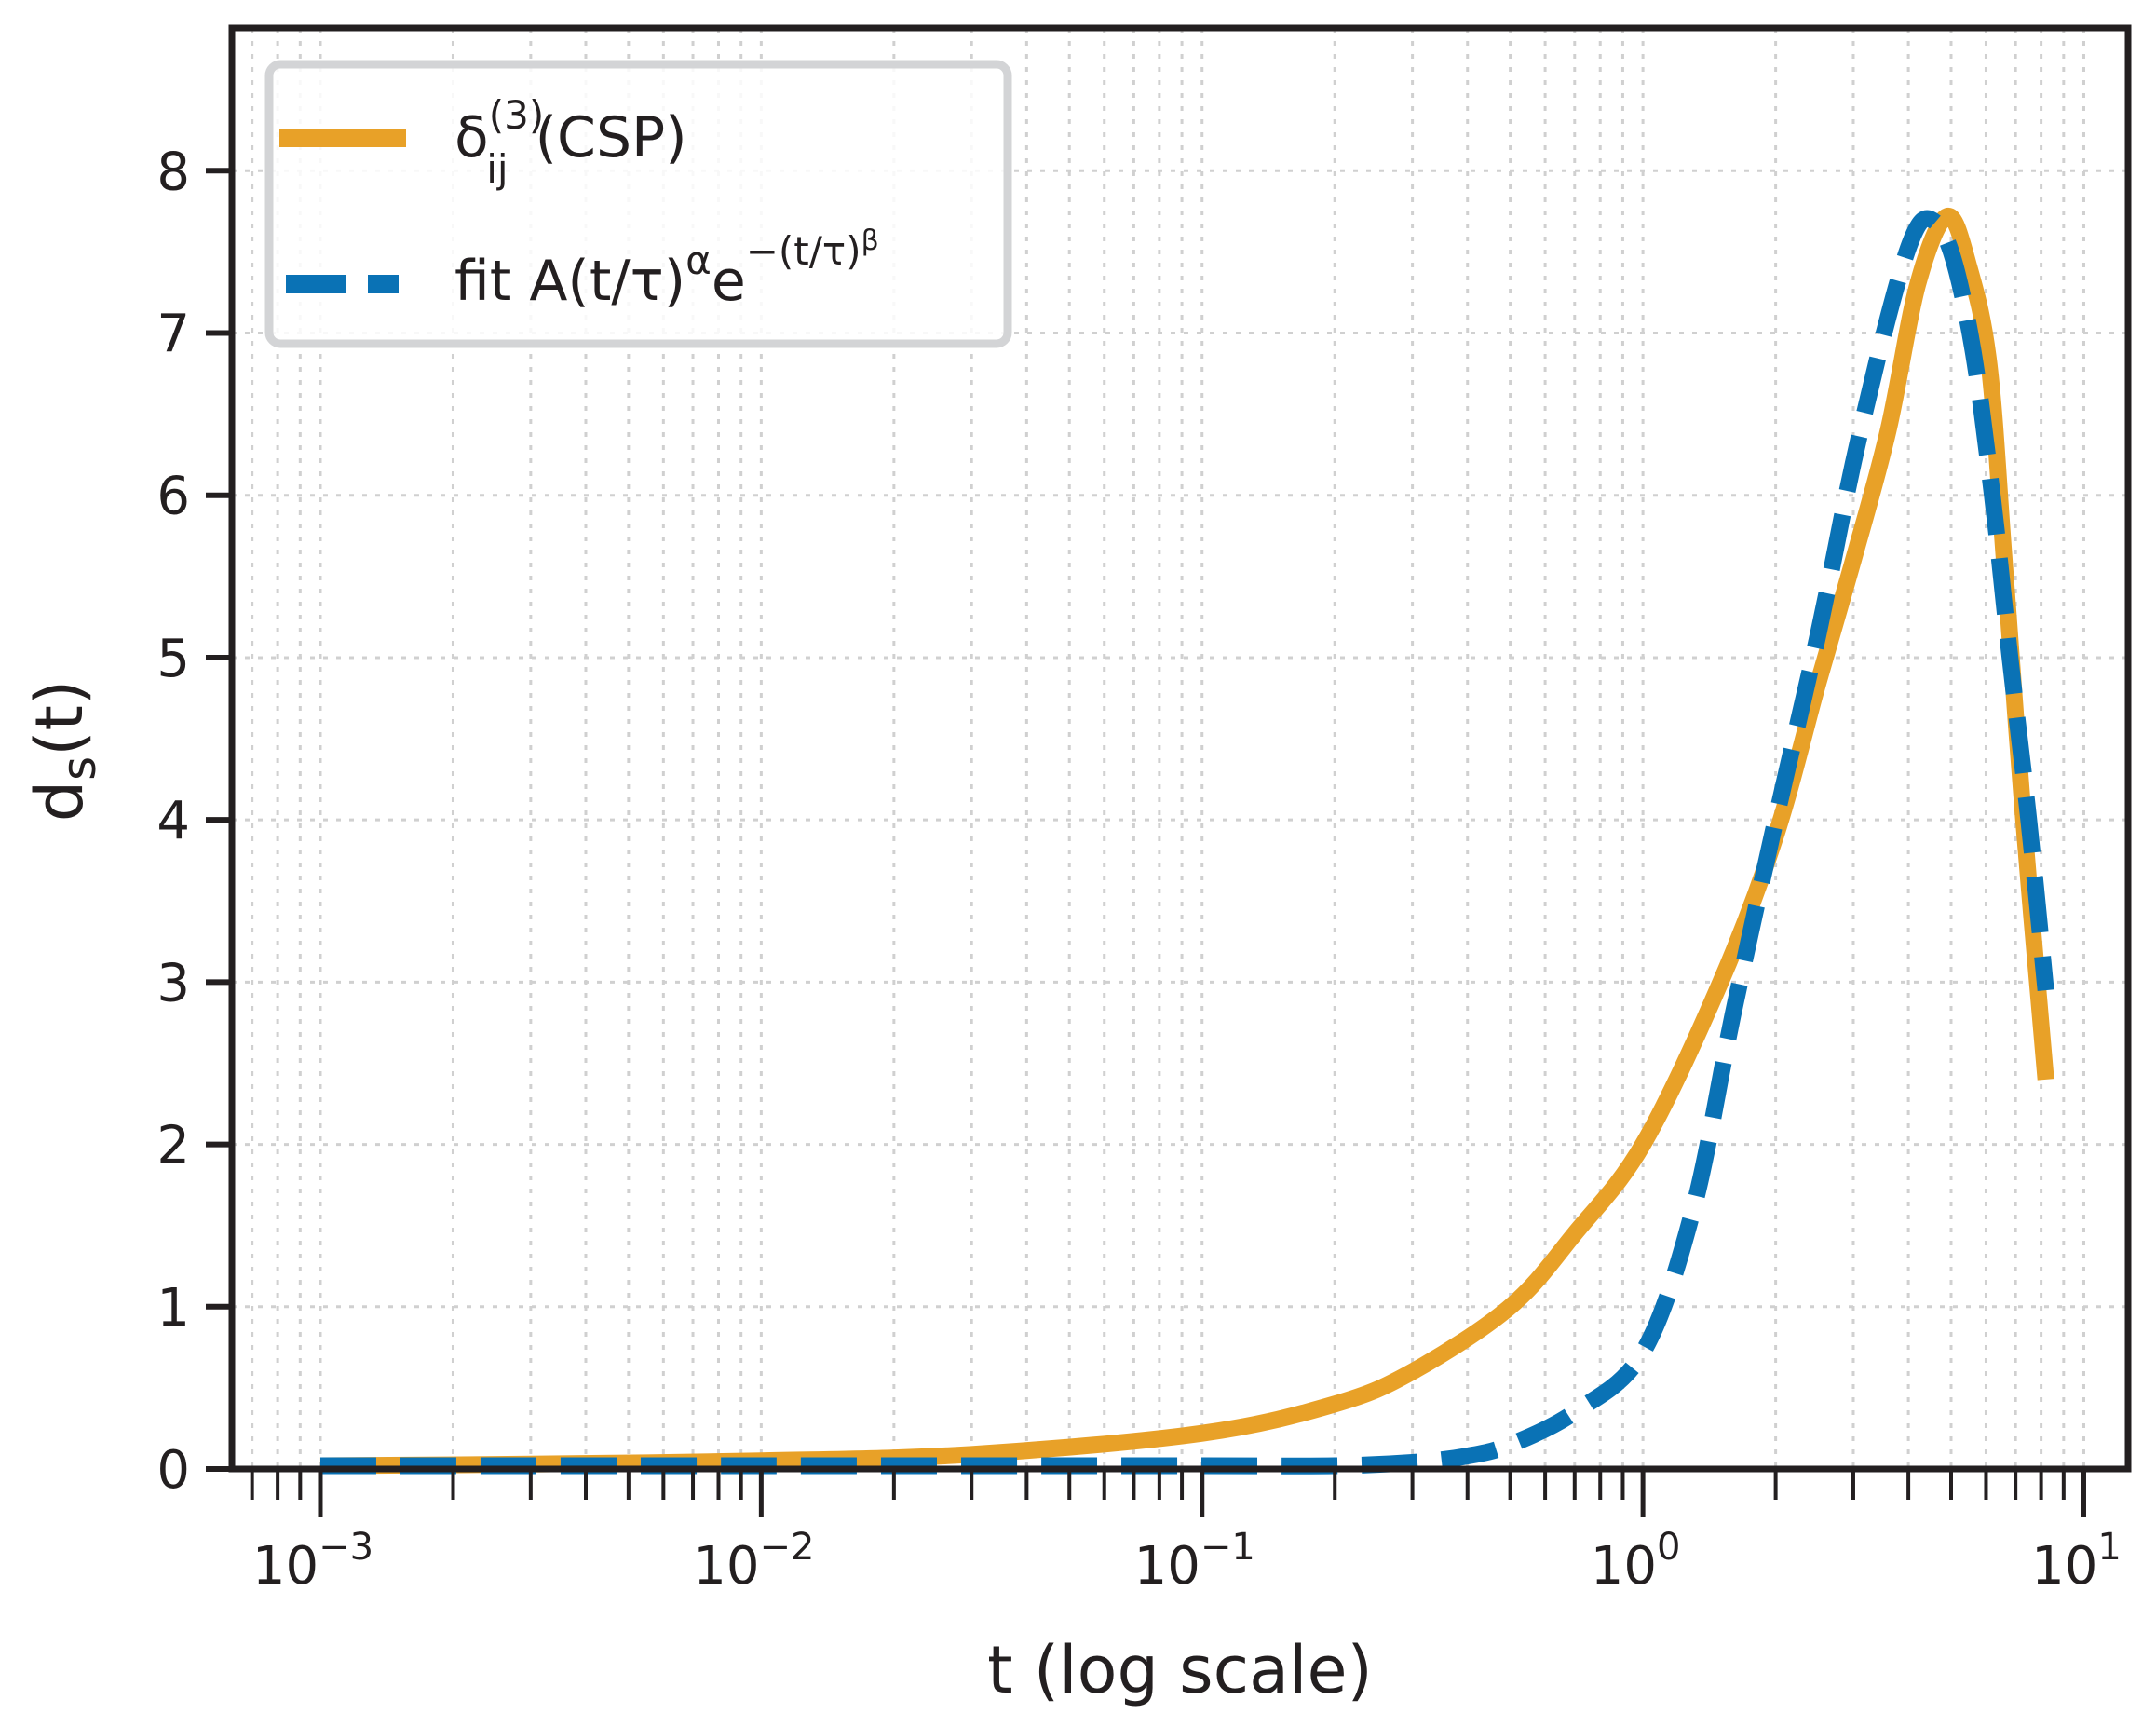 The height and width of the screenshot is (1727, 2156). Describe the element at coordinates (2076, 1562) in the screenshot. I see `x-tick-label: 10¹` at that location.